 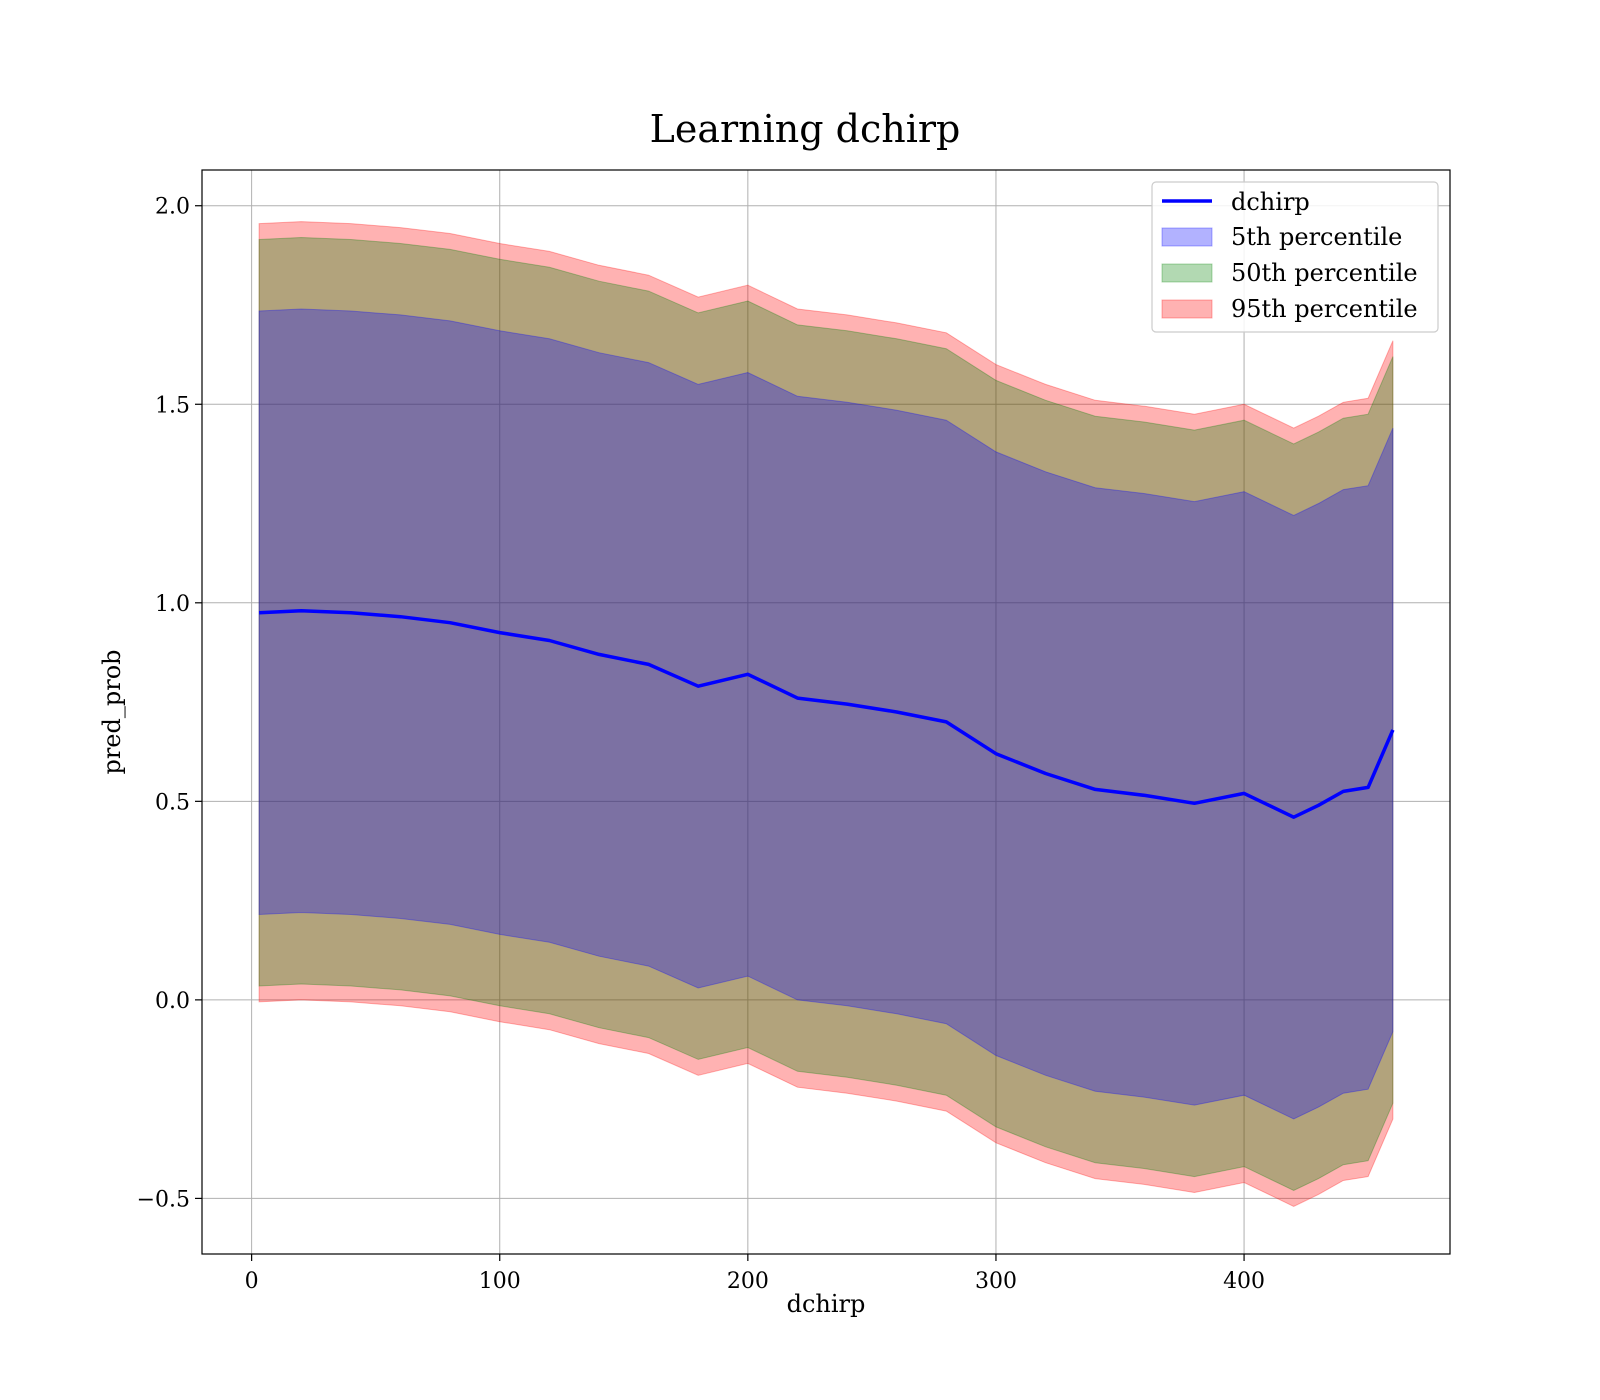 What do you see at coordinates (172, 604) in the screenshot?
I see `y-tick-label-3: 1.0` at bounding box center [172, 604].